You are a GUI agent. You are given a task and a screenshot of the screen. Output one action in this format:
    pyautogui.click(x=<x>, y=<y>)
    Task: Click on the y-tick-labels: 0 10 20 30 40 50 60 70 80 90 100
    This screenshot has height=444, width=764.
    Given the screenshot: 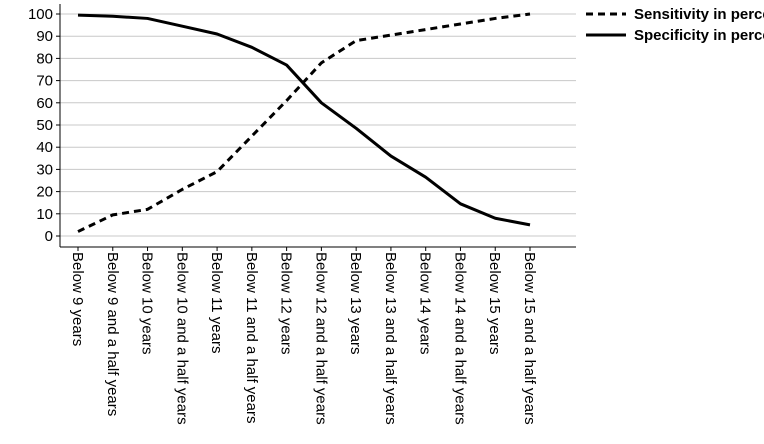 What is the action you would take?
    pyautogui.click(x=44, y=125)
    